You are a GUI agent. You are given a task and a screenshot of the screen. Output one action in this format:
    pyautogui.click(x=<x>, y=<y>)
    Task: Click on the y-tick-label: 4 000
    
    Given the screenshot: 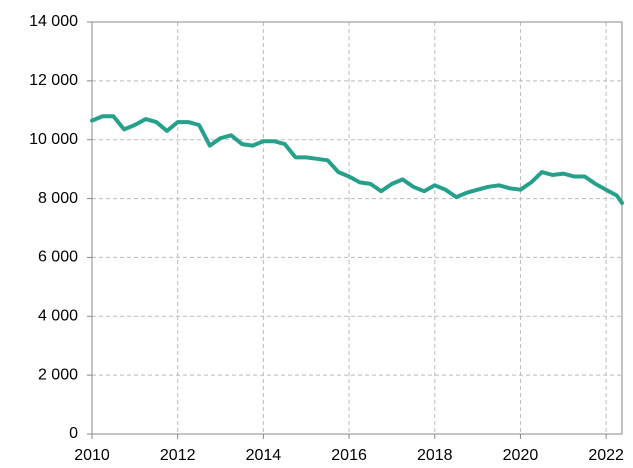 What is the action you would take?
    pyautogui.click(x=58, y=316)
    